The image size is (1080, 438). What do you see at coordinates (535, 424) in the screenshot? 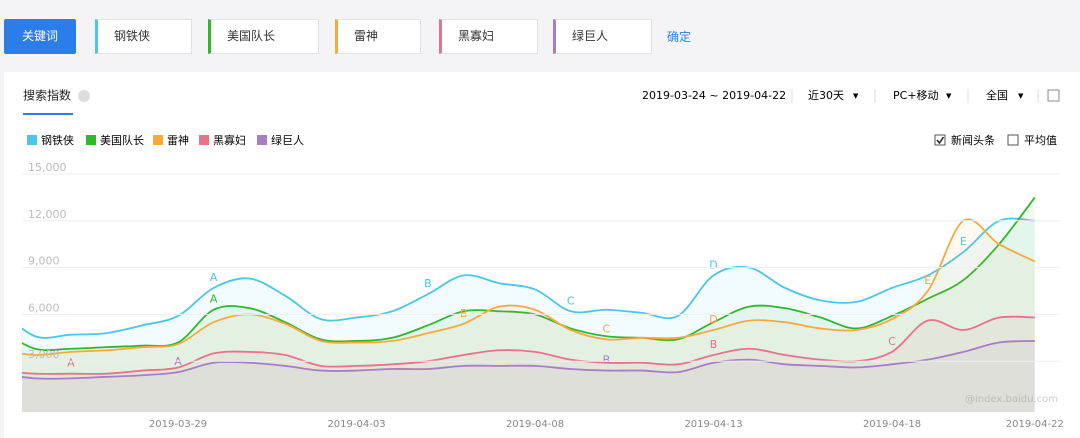
I see `x-tick-label: 2019-04-08` at bounding box center [535, 424].